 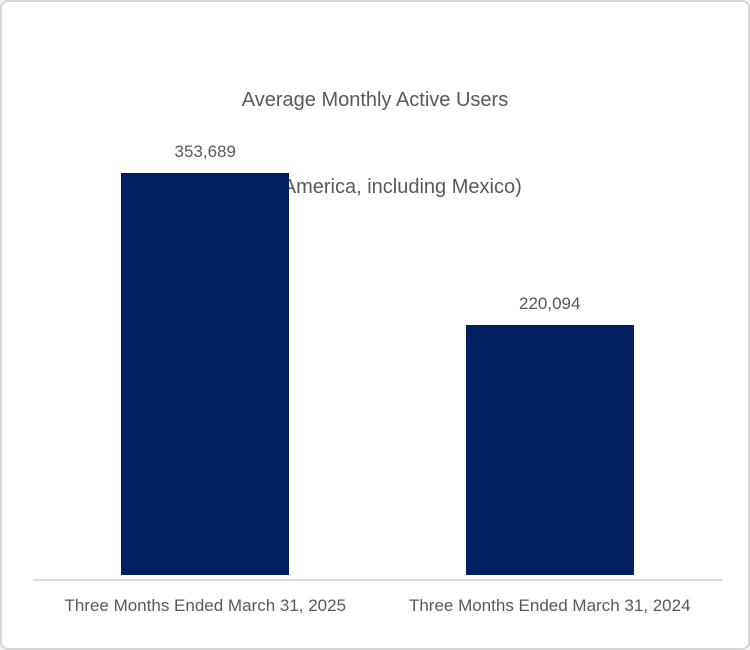 What do you see at coordinates (205, 374) in the screenshot?
I see `bar-2025` at bounding box center [205, 374].